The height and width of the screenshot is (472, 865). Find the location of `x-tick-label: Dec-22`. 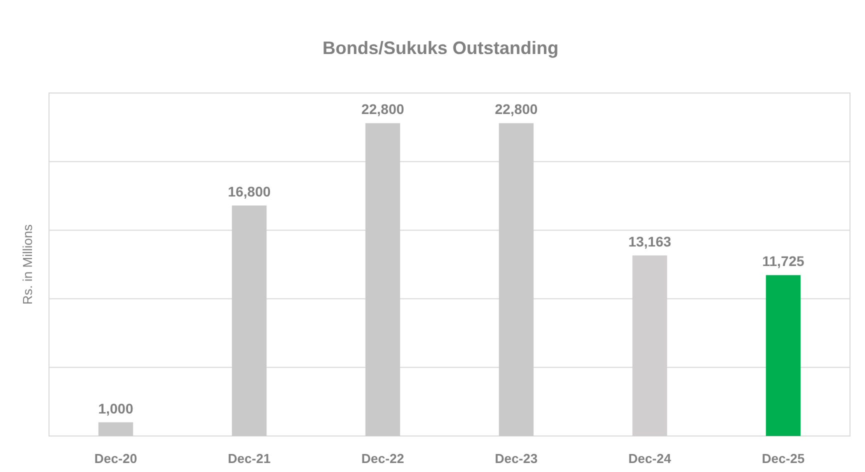

x-tick-label: Dec-22 is located at coordinates (382, 458).